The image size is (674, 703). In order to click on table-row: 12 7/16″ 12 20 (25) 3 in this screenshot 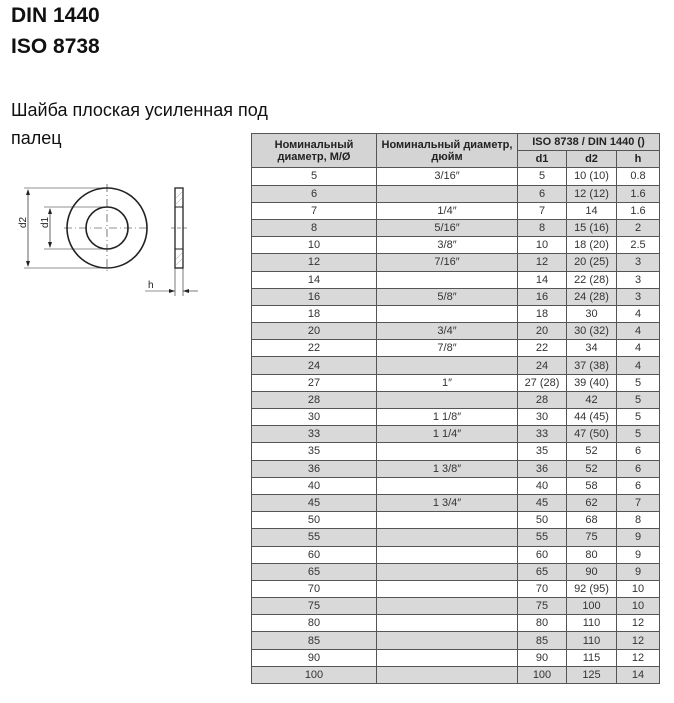, I will do `click(455, 262)`.